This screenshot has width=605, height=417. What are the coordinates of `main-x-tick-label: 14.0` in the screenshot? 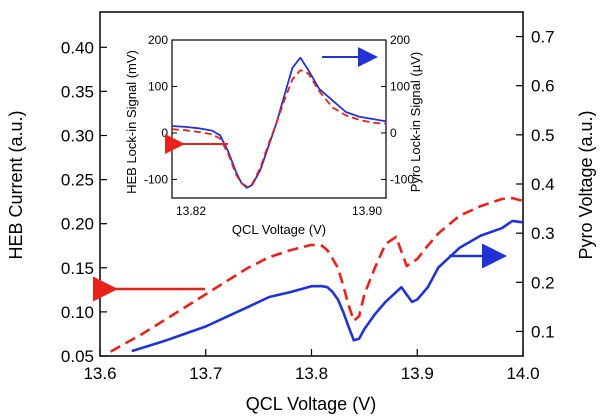 It's located at (522, 373).